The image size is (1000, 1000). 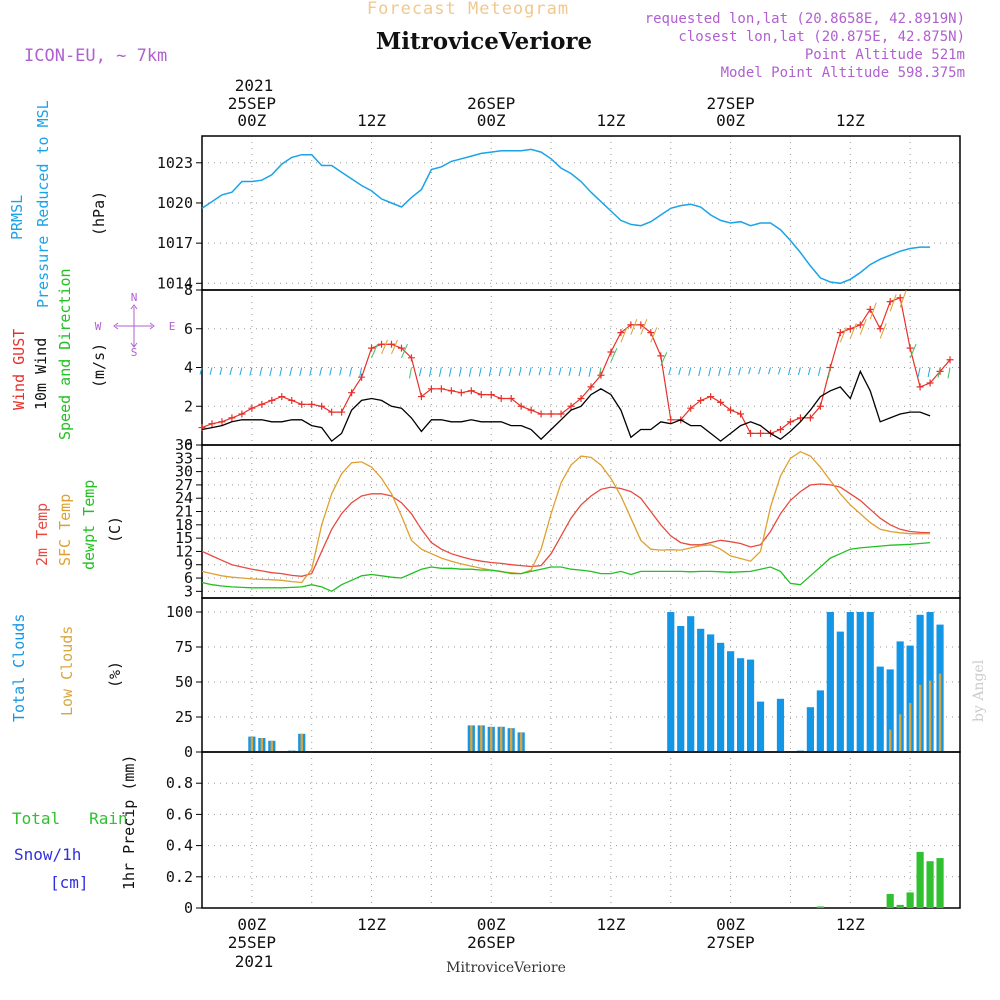 I want to click on compass-s-label: S, so click(x=134, y=352).